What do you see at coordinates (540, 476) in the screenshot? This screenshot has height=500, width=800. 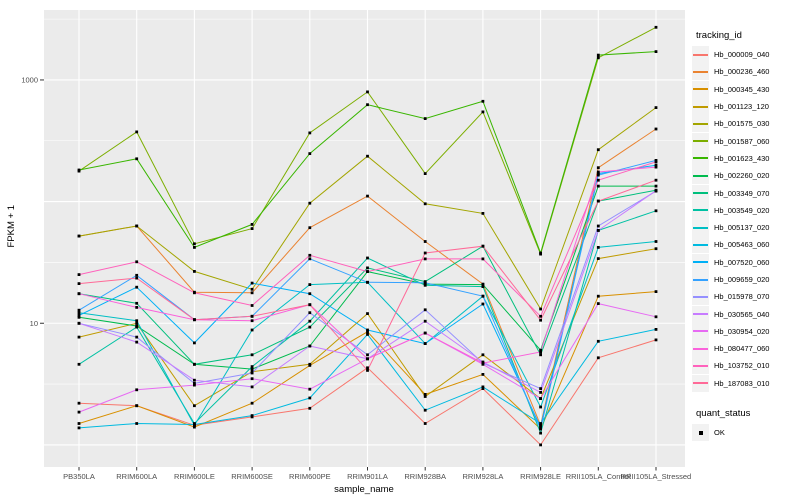 I see `x-tick-label: RRIM928LE` at bounding box center [540, 476].